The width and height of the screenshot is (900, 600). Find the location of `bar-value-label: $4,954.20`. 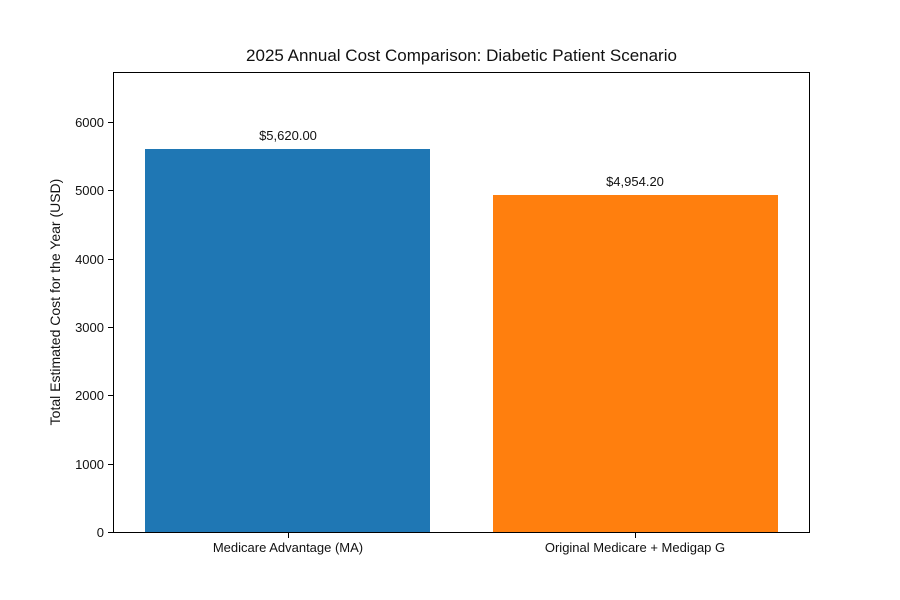

bar-value-label: $4,954.20 is located at coordinates (635, 181).